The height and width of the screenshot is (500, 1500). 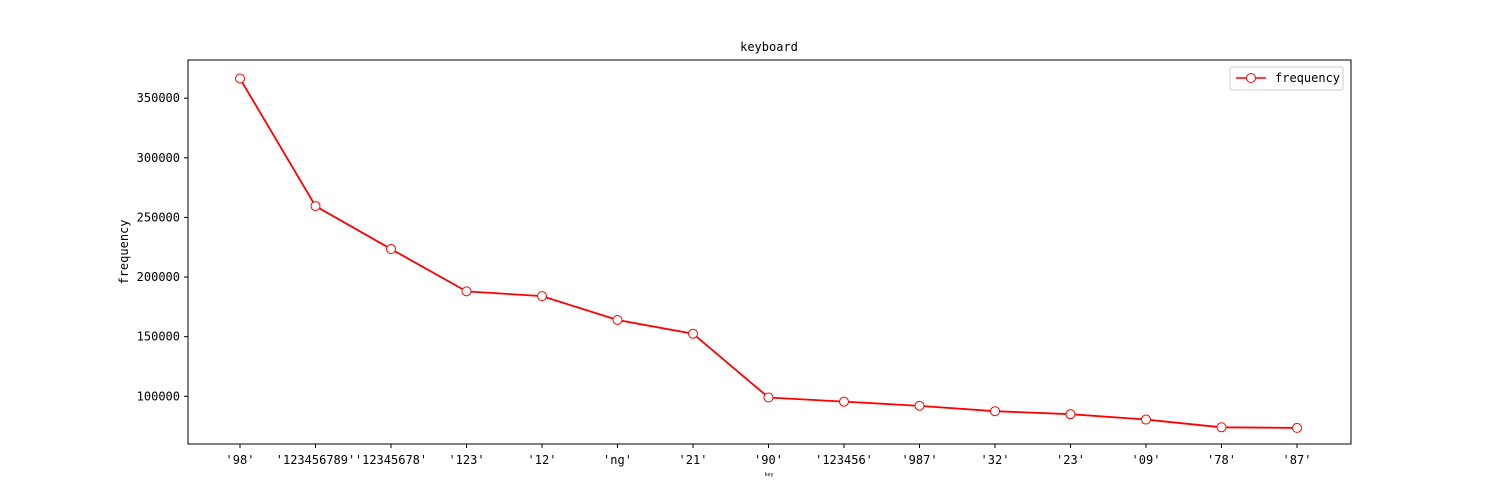 I want to click on x-tick-label: '123456789', so click(x=315, y=460).